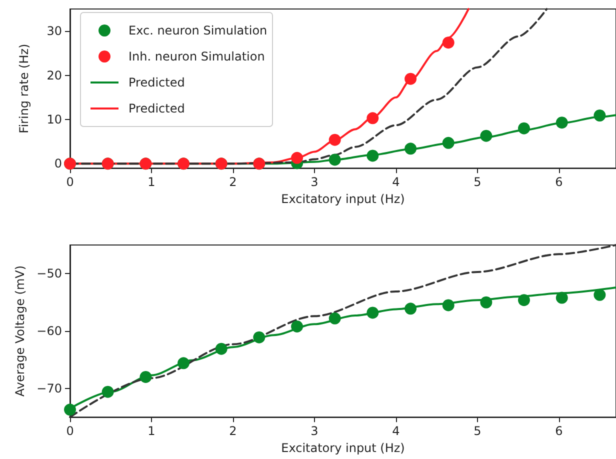 The width and height of the screenshot is (616, 459). What do you see at coordinates (198, 31) in the screenshot?
I see `legend-label: Exc. neuron Simulation` at bounding box center [198, 31].